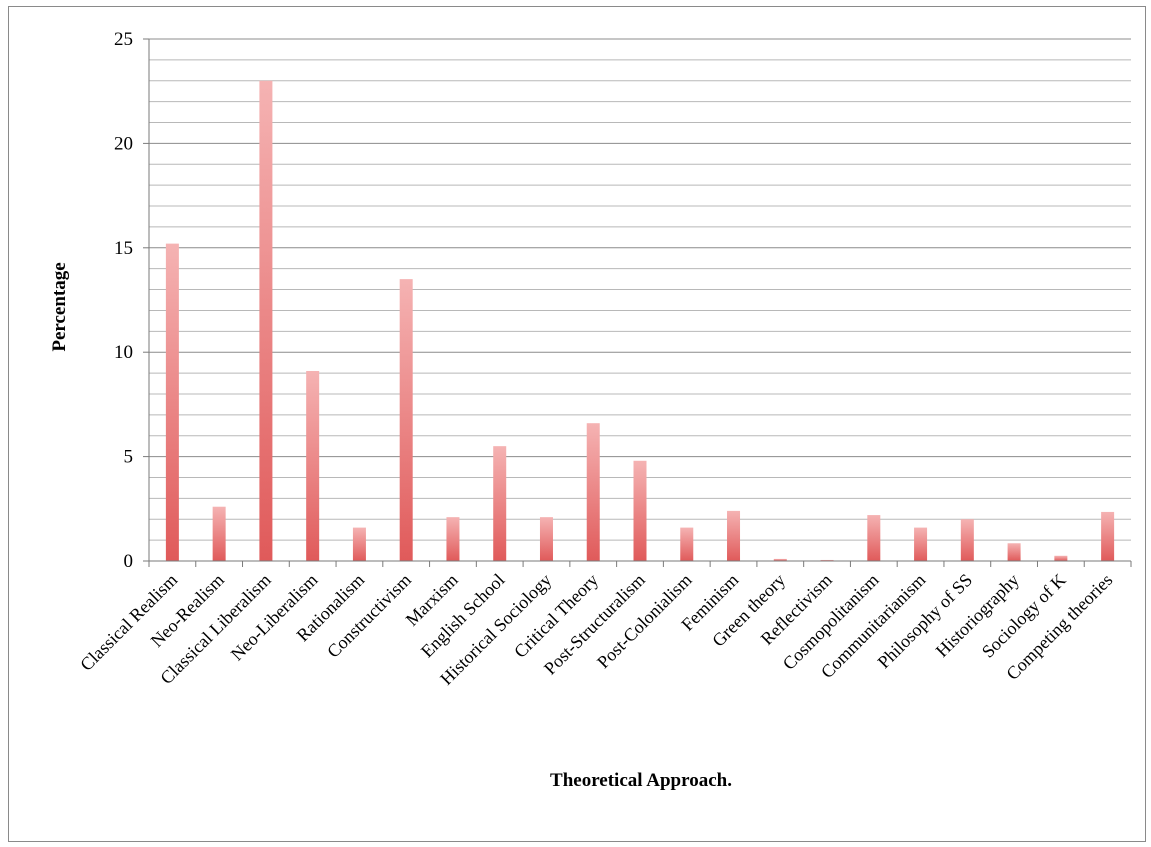 Image resolution: width=1151 pixels, height=847 pixels. I want to click on bar-historical-sociology, so click(546, 539).